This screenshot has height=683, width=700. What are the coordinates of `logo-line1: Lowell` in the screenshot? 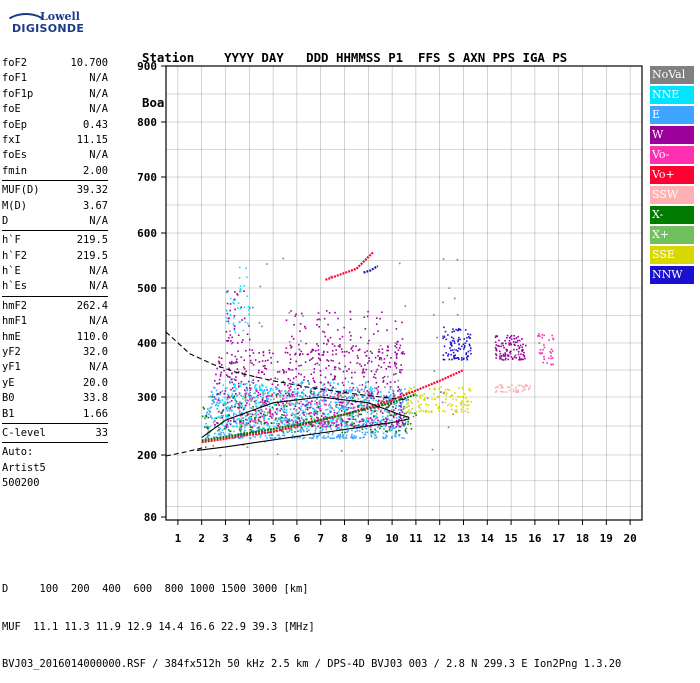 It's located at (60, 16).